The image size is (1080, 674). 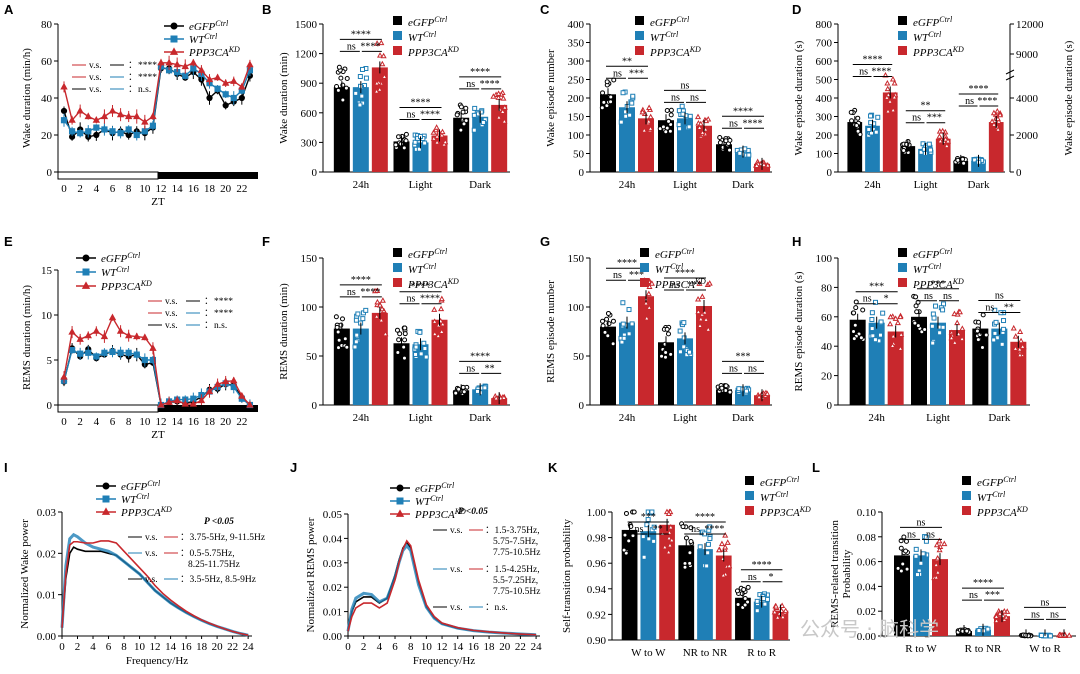 I want to click on y-tick-label: 40, so click(x=827, y=347).